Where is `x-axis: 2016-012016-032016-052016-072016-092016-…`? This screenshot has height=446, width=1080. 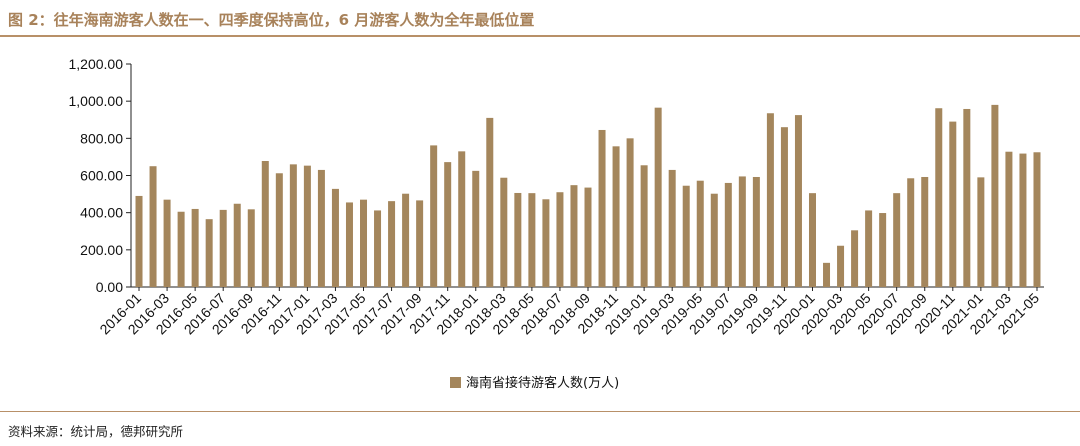
x-axis: 2016-012016-032016-052016-072016-092016-… is located at coordinates (570, 311).